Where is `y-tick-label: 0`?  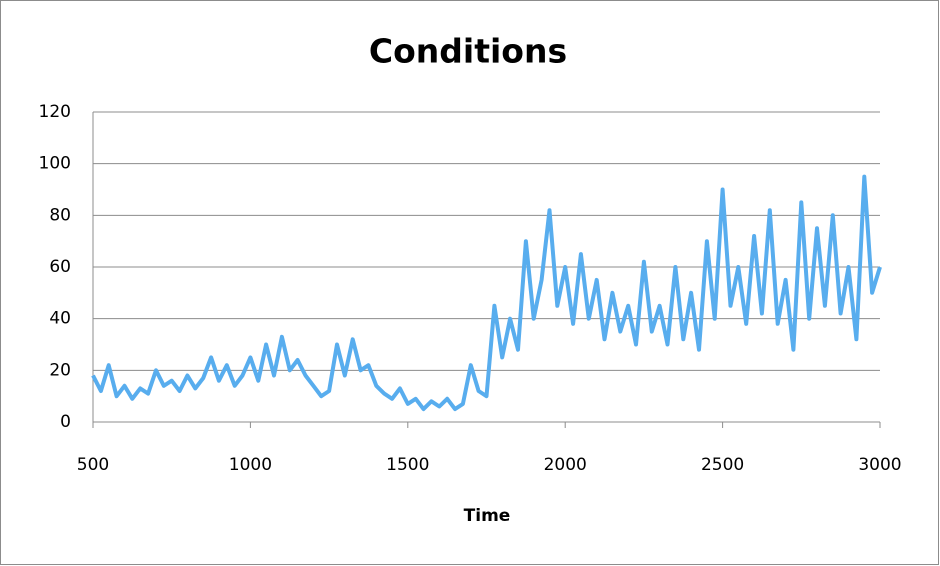 y-tick-label: 0 is located at coordinates (65, 422).